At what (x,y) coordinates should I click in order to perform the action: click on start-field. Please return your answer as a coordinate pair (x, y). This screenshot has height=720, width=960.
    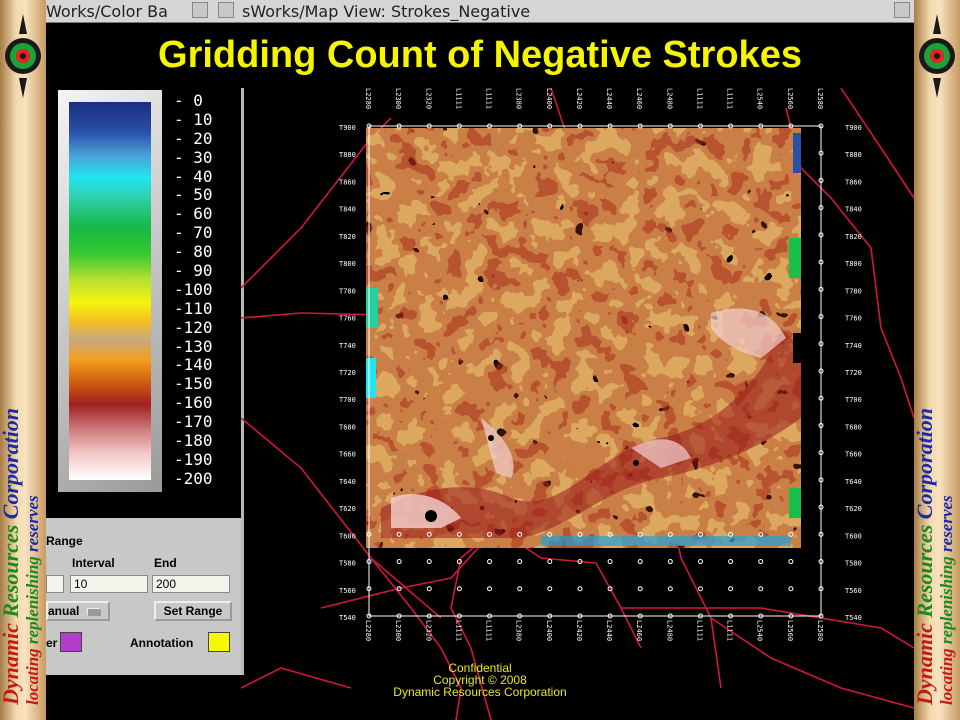
    Looking at the image, I should click on (55, 584).